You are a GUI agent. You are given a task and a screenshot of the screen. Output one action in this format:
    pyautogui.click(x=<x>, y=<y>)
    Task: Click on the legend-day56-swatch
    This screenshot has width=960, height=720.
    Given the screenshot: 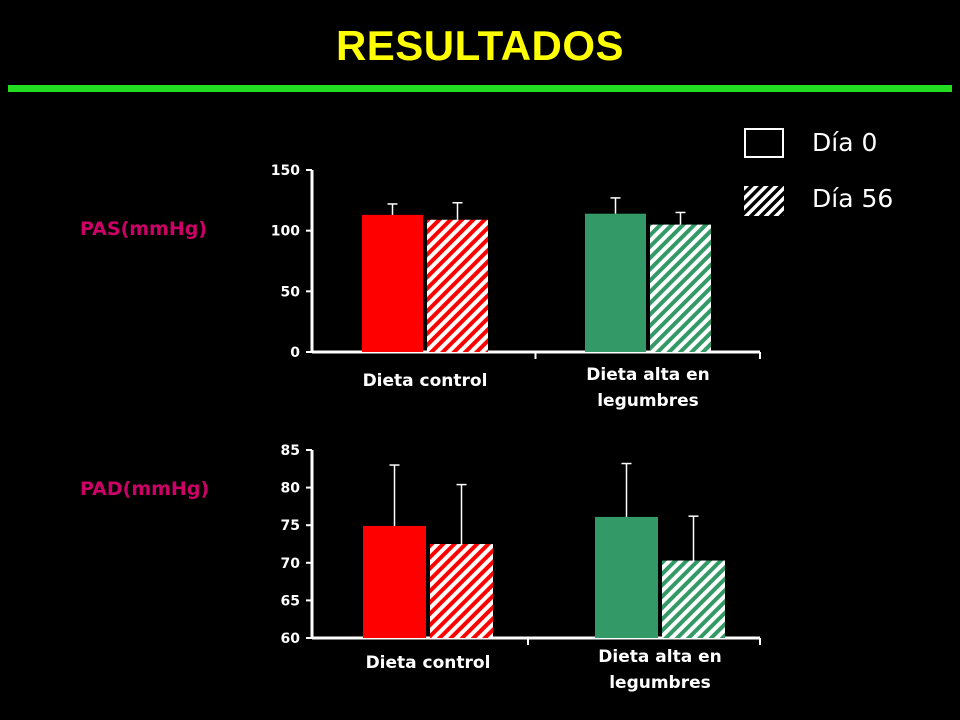 What is the action you would take?
    pyautogui.click(x=764, y=201)
    